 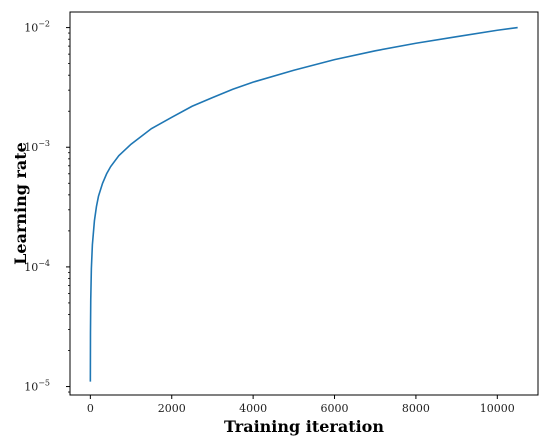 What do you see at coordinates (335, 408) in the screenshot?
I see `x-tick-label: 6000` at bounding box center [335, 408].